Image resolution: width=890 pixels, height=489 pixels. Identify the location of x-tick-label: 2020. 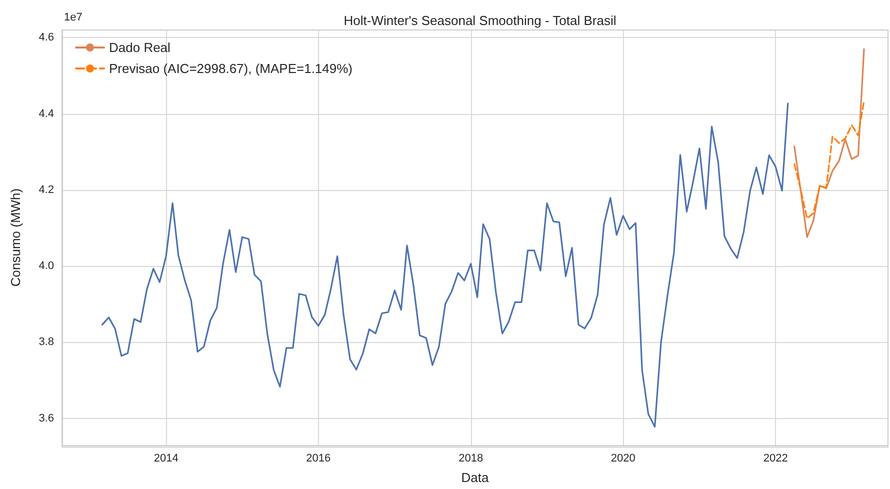
(623, 458).